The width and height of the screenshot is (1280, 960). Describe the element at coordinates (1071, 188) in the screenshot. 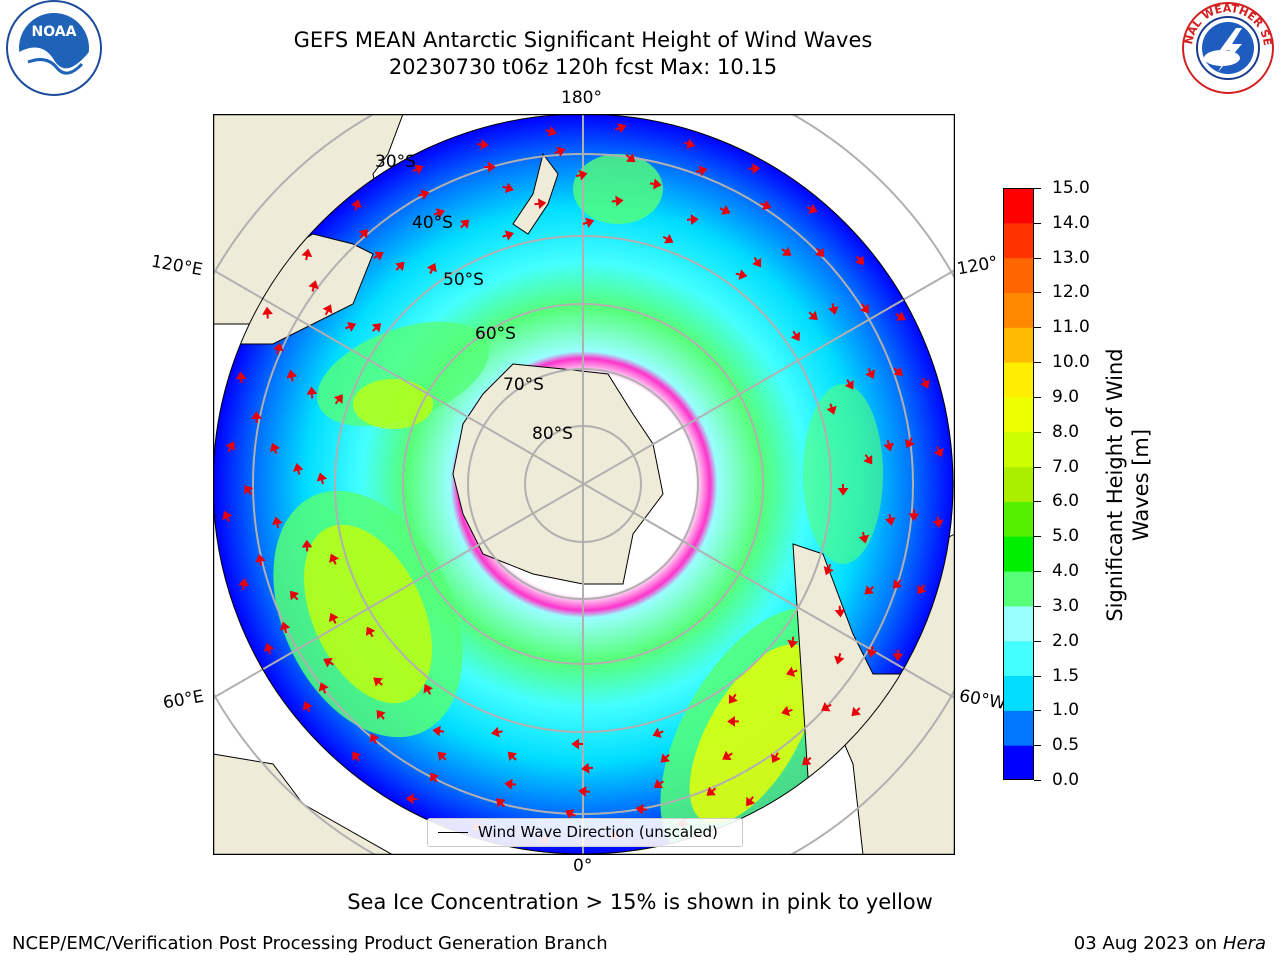

I see `colorbar-tick-label: 15.0` at that location.